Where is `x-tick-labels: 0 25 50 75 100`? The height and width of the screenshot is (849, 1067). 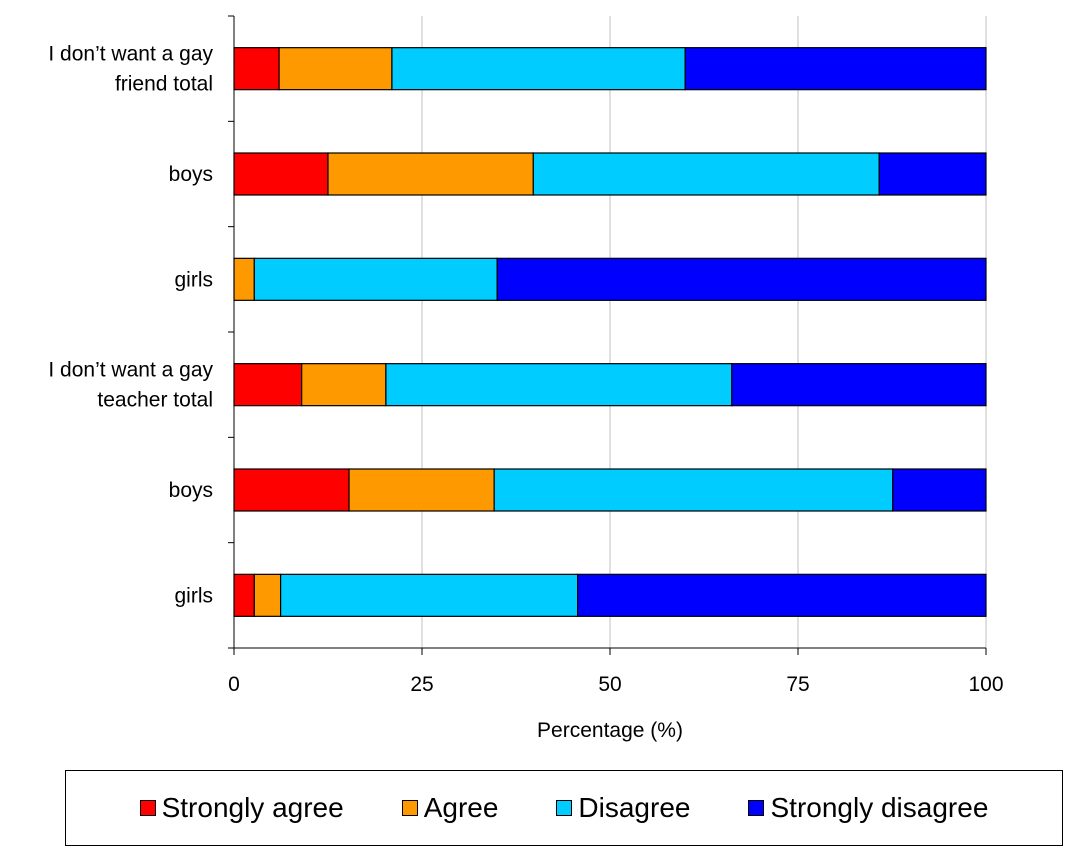
x-tick-labels: 0 25 50 75 100 is located at coordinates (615, 684).